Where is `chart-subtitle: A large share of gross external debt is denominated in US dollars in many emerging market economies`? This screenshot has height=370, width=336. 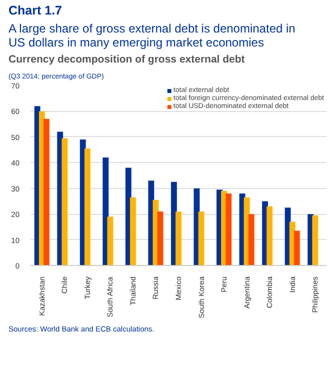
chart-subtitle: A large share of gross external debt is denominated in US dollars in many emerging market economies is located at coordinates (152, 36).